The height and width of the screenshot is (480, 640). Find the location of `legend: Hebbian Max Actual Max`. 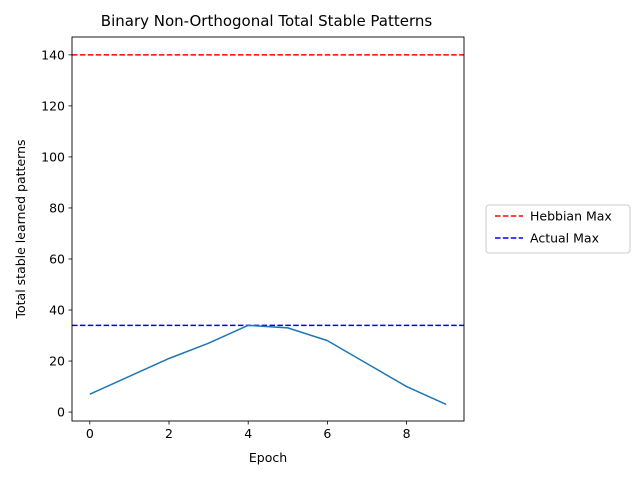

legend: Hebbian Max Actual Max is located at coordinates (558, 229).